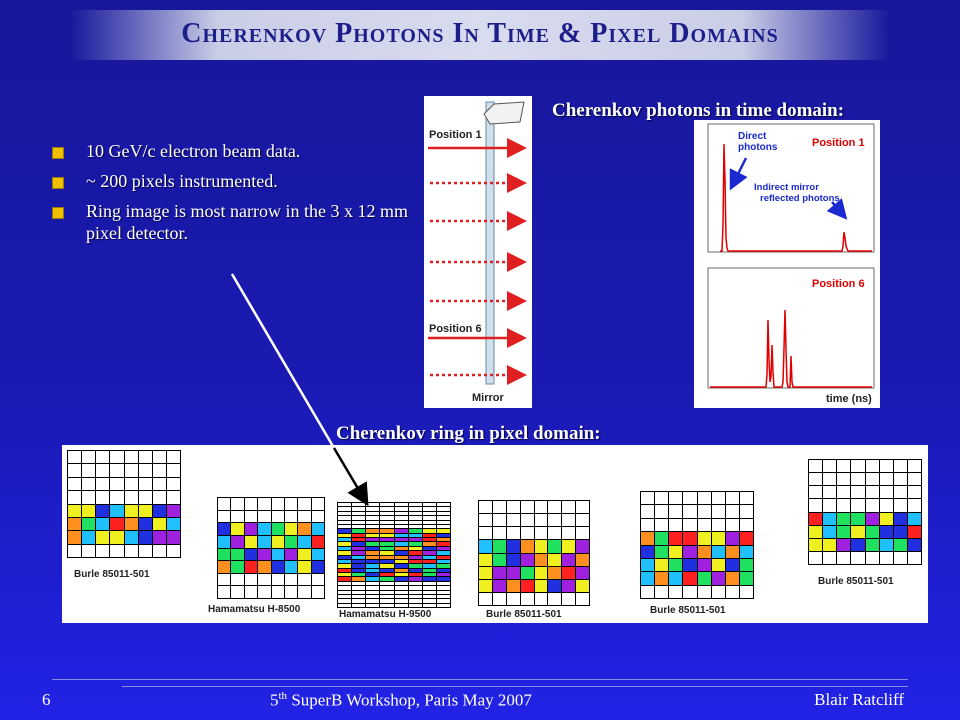 This screenshot has width=960, height=720. What do you see at coordinates (283, 361) in the screenshot?
I see `pointer-arrow-white` at bounding box center [283, 361].